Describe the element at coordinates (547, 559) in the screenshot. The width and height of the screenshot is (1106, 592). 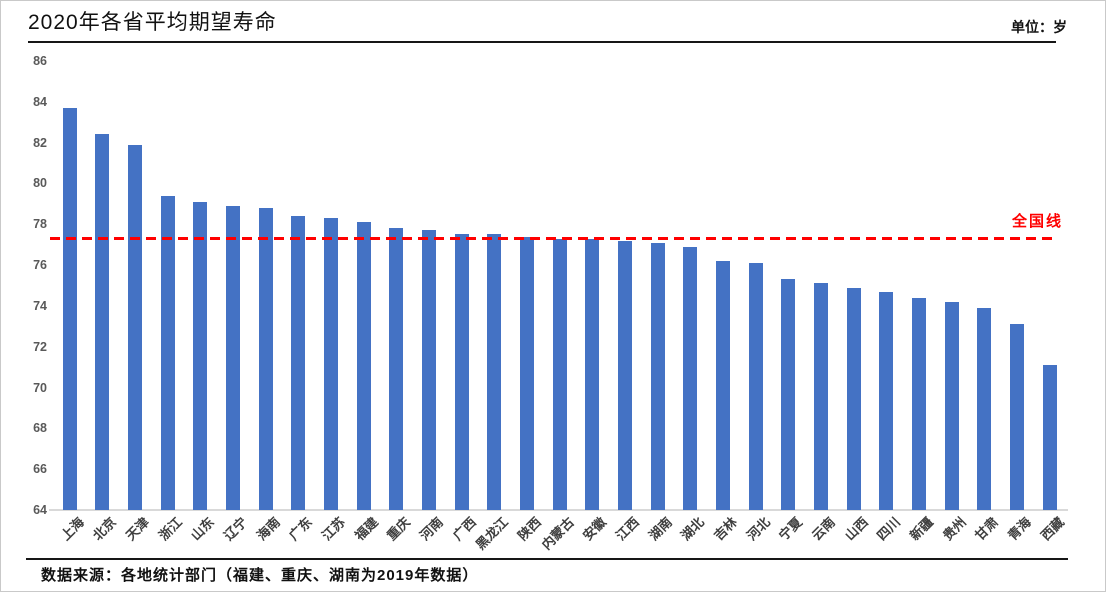
I see `footer-separator` at that location.